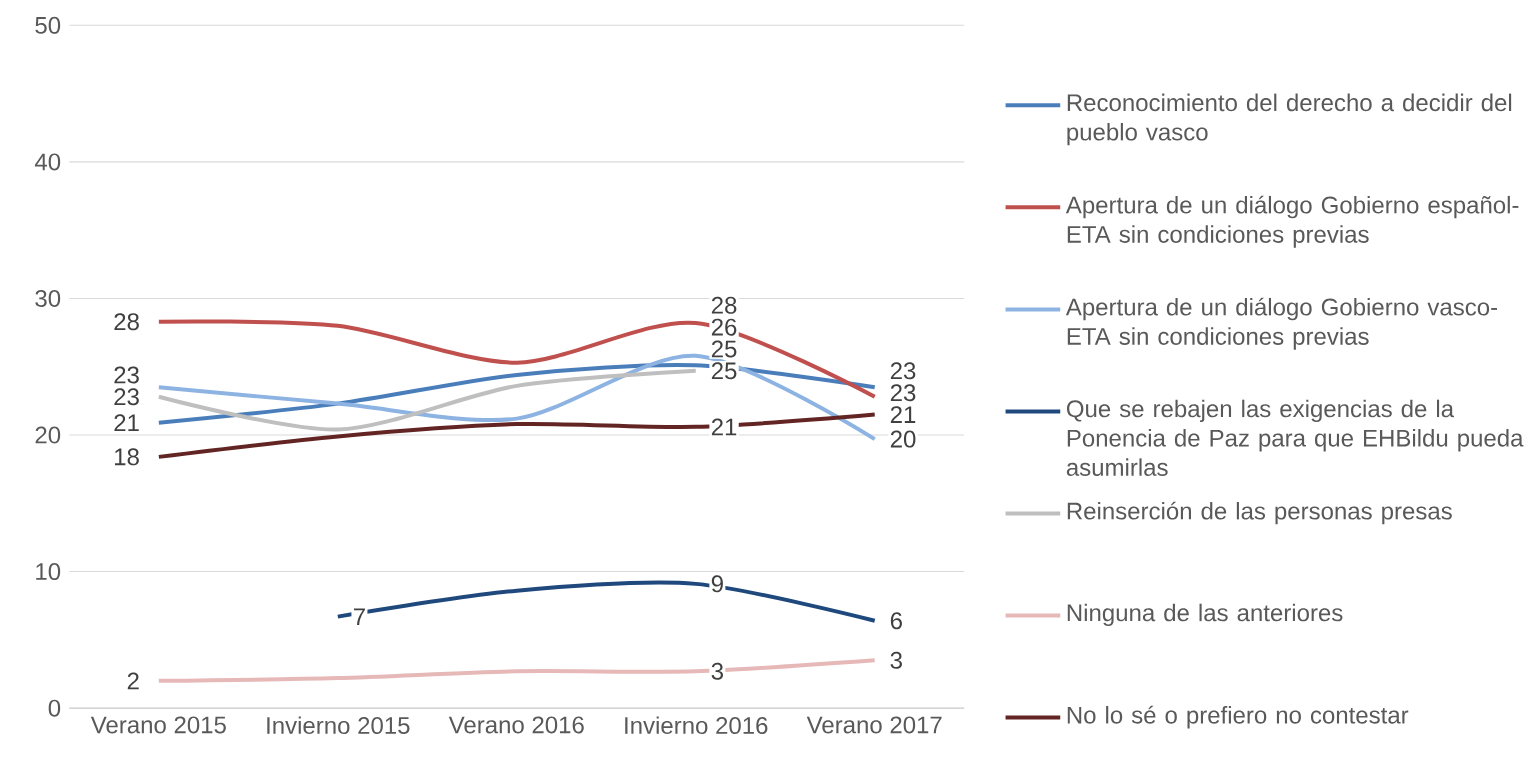 The width and height of the screenshot is (1539, 757). I want to click on data-label: 26, so click(724, 327).